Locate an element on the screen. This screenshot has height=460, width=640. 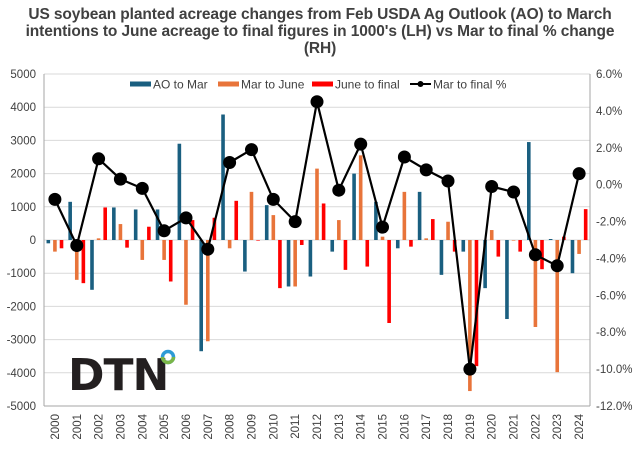
point-mar-to-final-pct-2019 is located at coordinates (470, 369).